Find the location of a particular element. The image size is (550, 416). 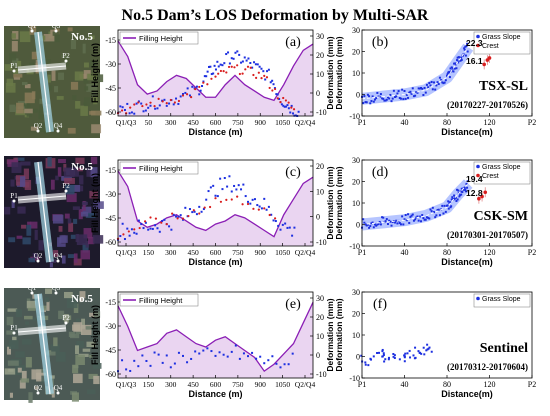

acquisition-period: (20170312-20170604) is located at coordinates (487, 367).